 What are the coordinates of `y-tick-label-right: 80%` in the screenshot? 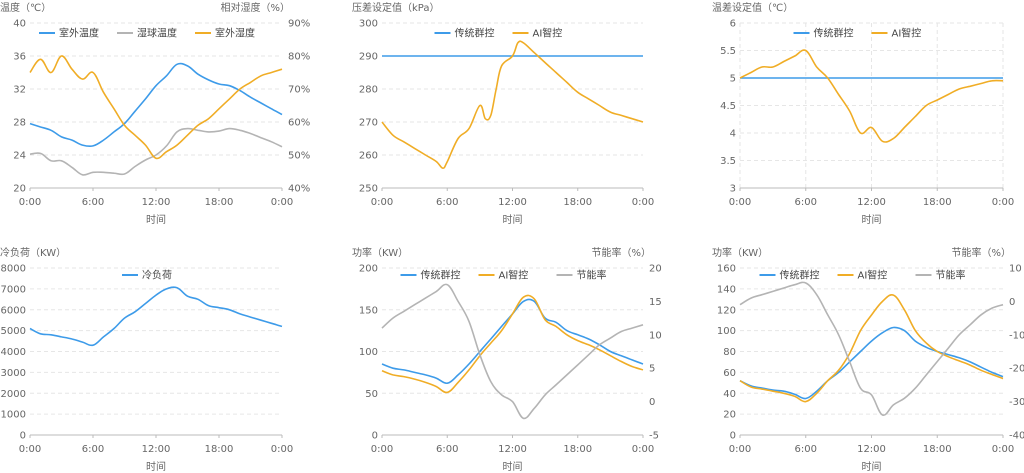 It's located at (299, 57).